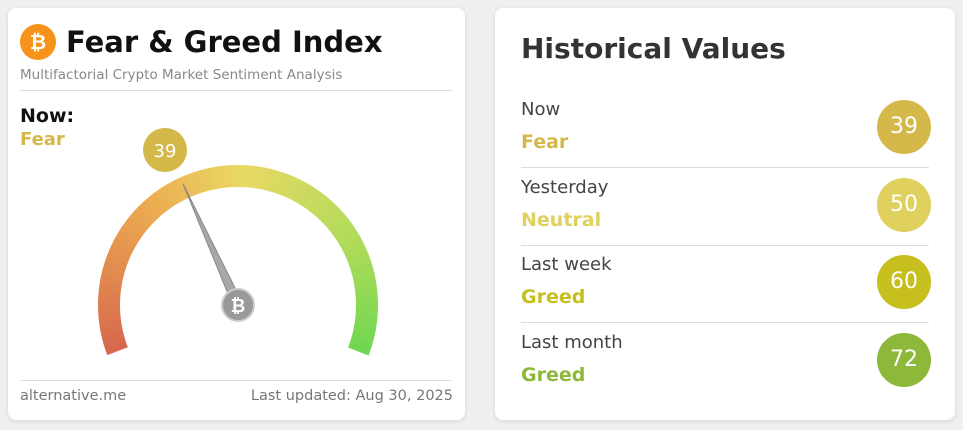  I want to click on value-badge-text: 39, so click(165, 151).